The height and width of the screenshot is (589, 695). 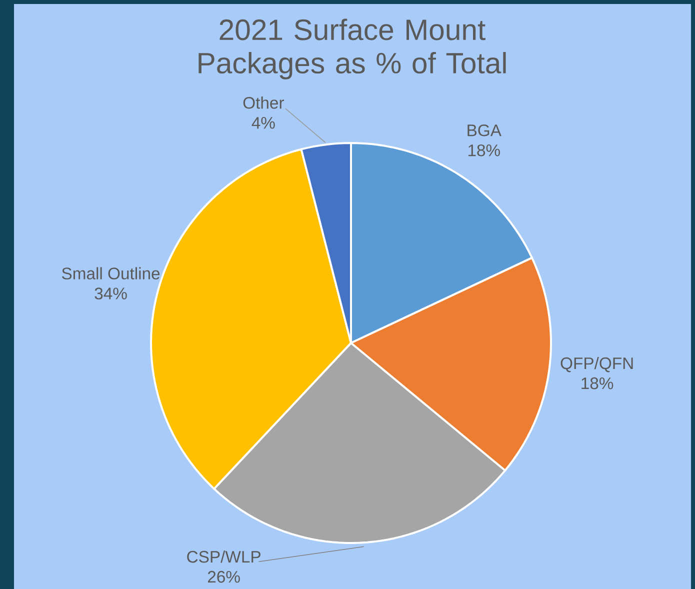 What do you see at coordinates (224, 576) in the screenshot?
I see `data-label: 26%` at bounding box center [224, 576].